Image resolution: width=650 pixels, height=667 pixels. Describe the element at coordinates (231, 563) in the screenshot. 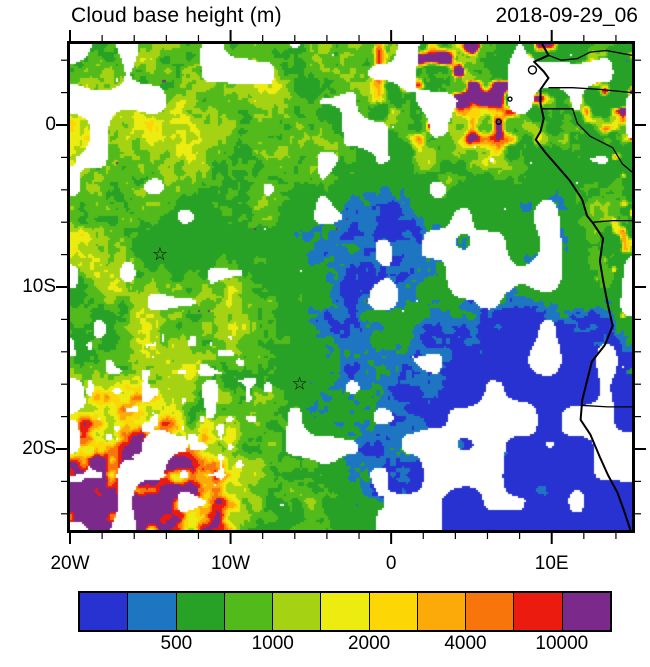

I see `x-tick-label: 10W` at that location.